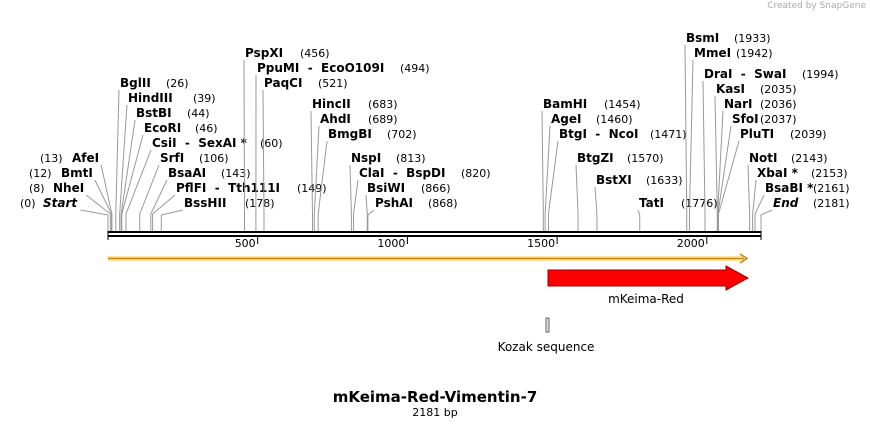 The height and width of the screenshot is (428, 870). What do you see at coordinates (668, 134) in the screenshot?
I see `site-position: (1471)` at bounding box center [668, 134].